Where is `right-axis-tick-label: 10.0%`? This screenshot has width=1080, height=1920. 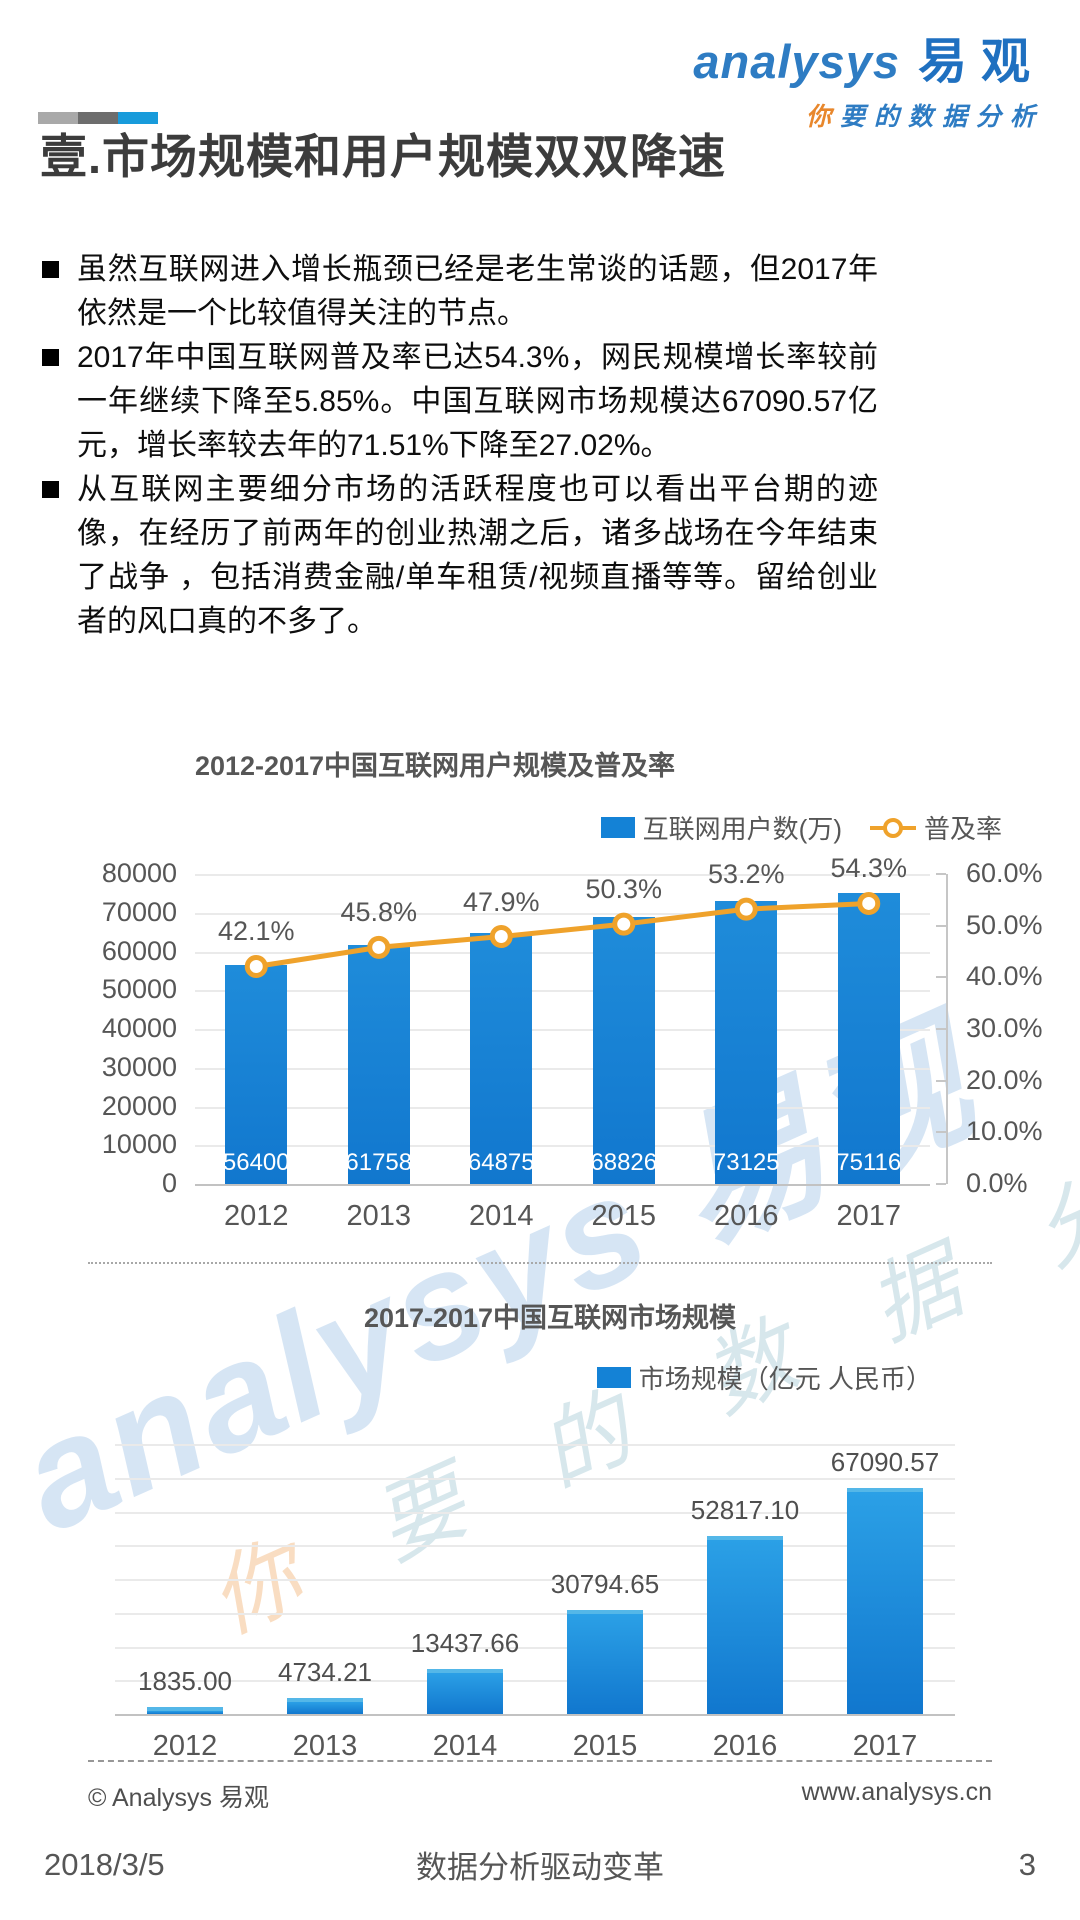
right-axis-tick-label: 10.0% is located at coordinates (1004, 1131).